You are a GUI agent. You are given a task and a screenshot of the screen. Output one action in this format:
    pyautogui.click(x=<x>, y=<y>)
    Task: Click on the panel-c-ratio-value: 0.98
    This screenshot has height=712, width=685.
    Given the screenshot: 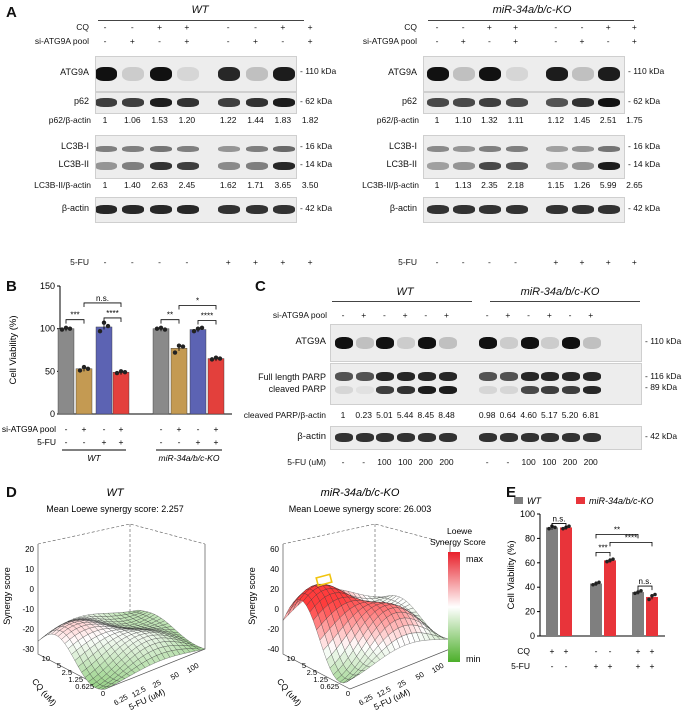 What is the action you would take?
    pyautogui.click(x=487, y=415)
    